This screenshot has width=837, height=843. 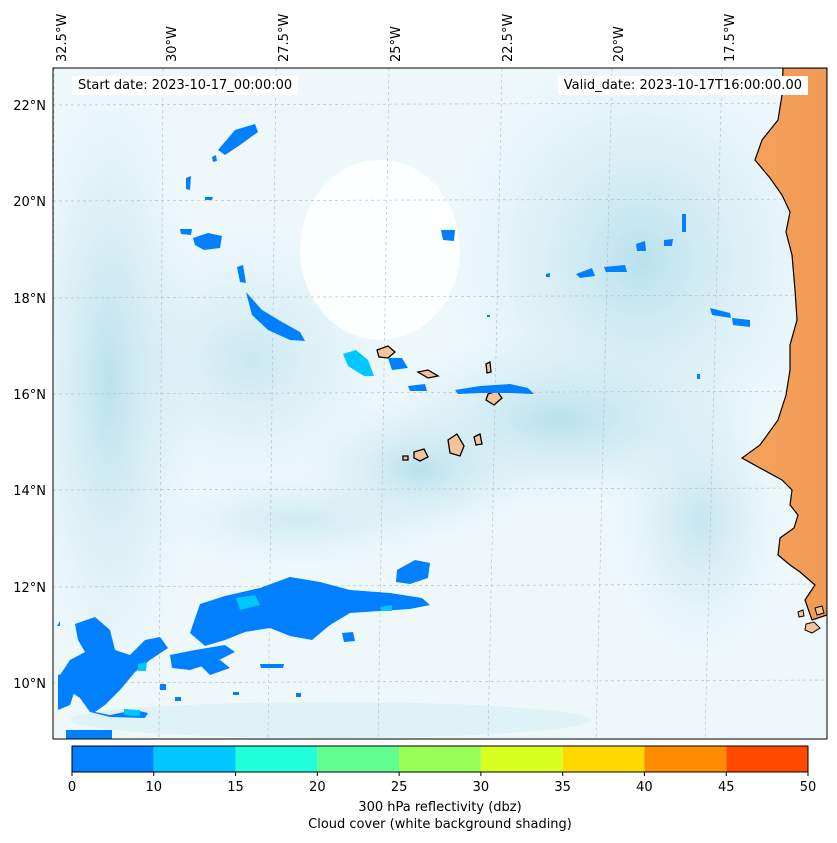 What do you see at coordinates (29, 684) in the screenshot?
I see `lat-label: 10°N` at bounding box center [29, 684].